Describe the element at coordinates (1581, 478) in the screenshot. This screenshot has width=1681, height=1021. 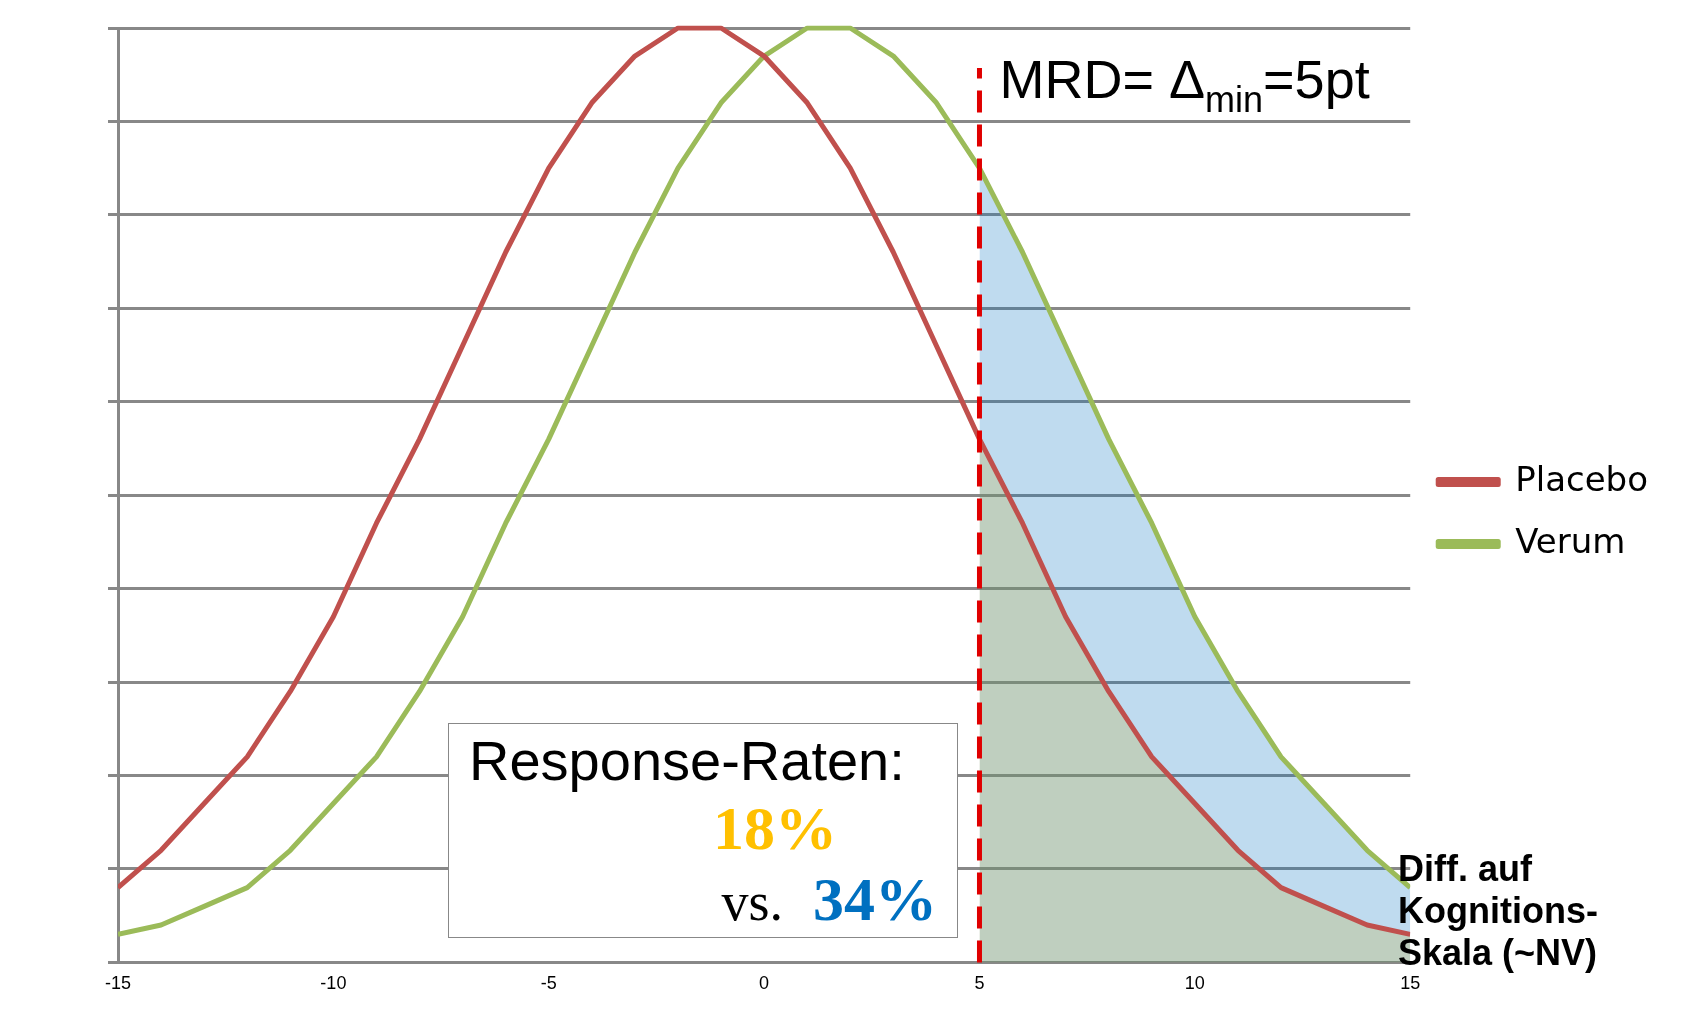
I see `legend-label: Placebo` at that location.